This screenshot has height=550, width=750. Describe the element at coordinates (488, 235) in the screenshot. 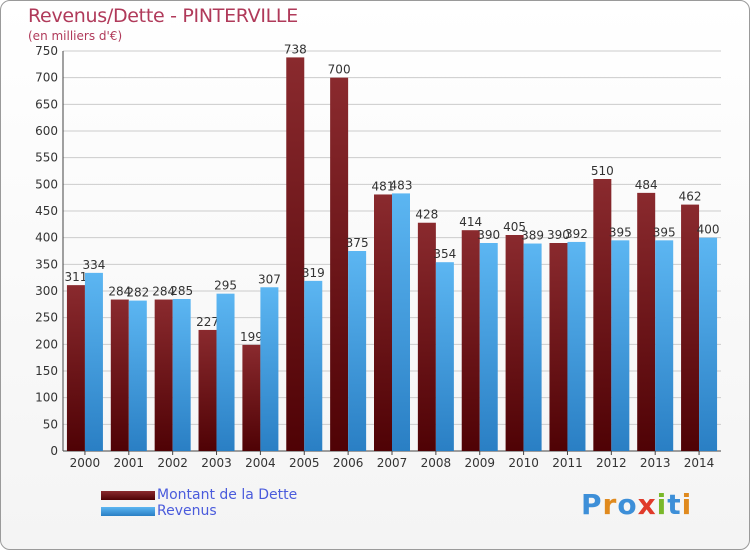

I see `data-label-revenus: 390` at that location.